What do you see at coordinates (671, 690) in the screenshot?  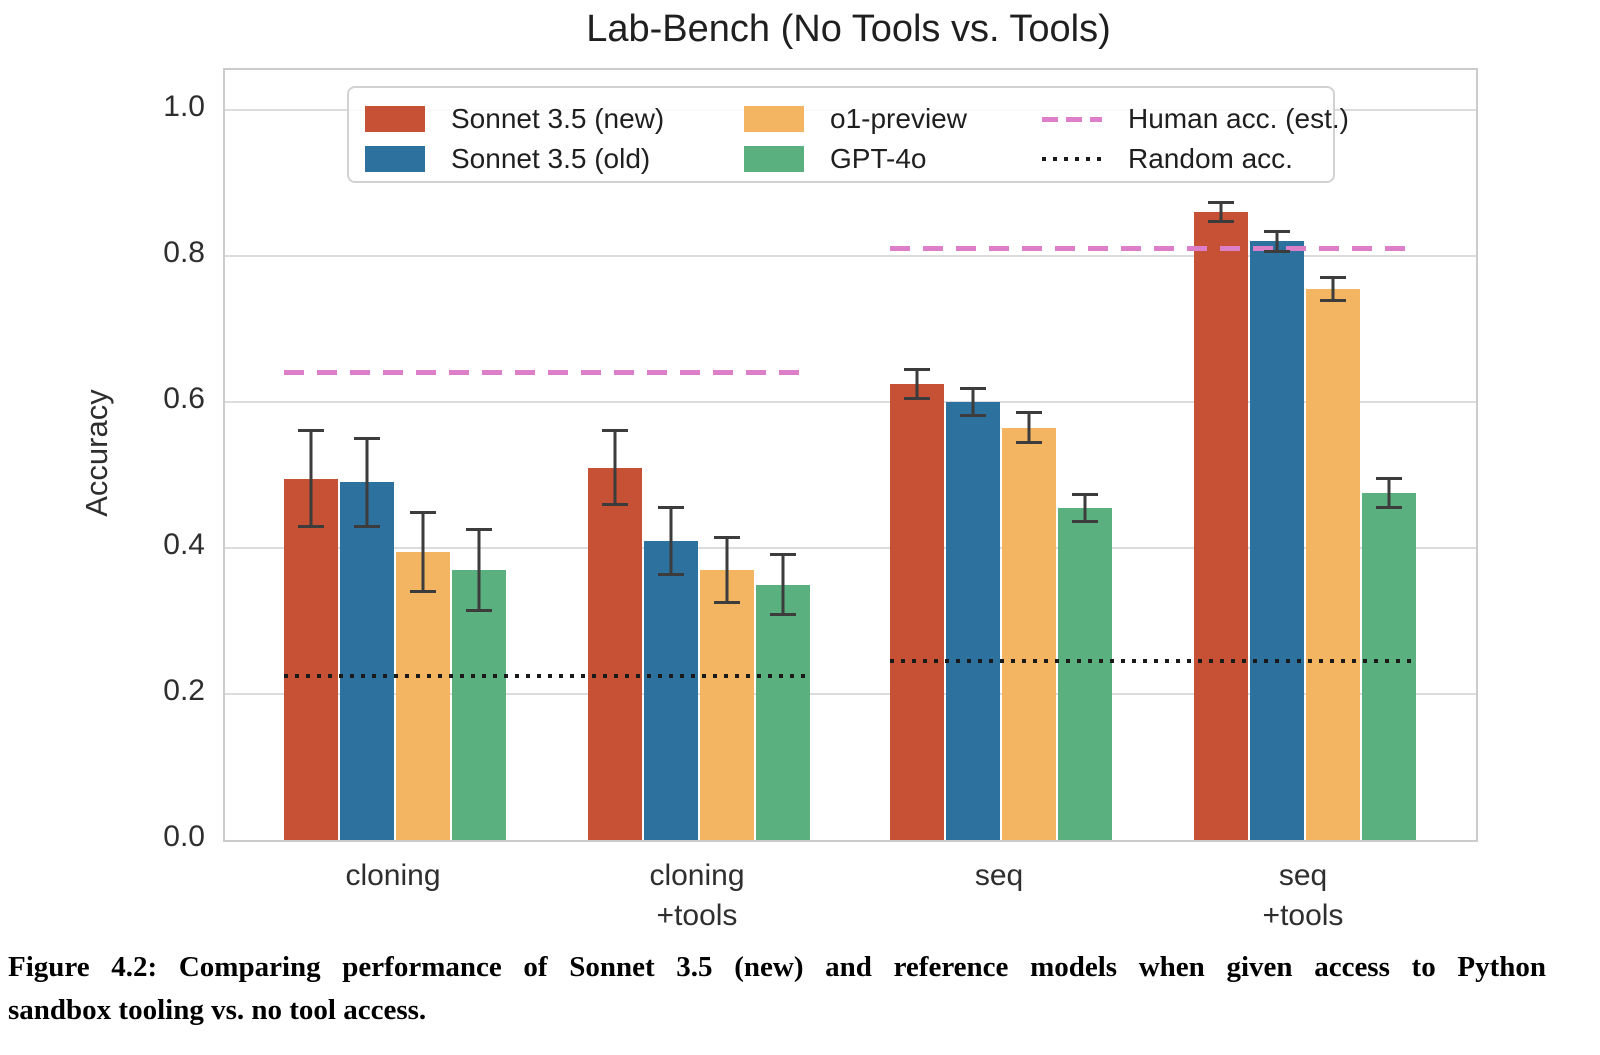 I see `bar-Sonnet 3.5 (old)-cloning-+tools` at bounding box center [671, 690].